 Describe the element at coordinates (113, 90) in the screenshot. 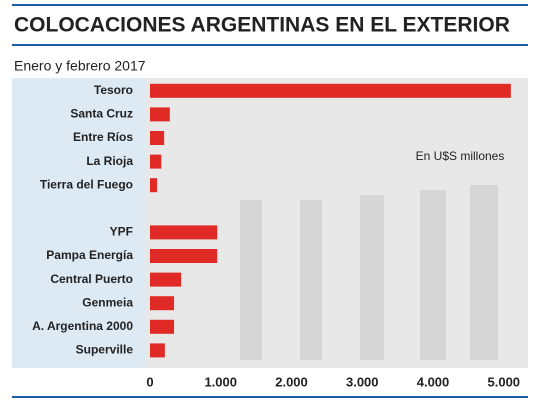

I see `y-tick-label: Tesoro` at that location.